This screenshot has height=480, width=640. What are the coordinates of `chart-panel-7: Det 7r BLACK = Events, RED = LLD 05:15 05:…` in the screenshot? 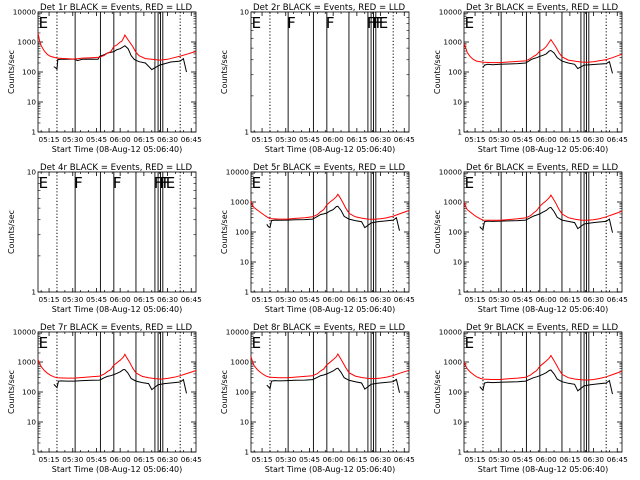 It's located at (104, 398).